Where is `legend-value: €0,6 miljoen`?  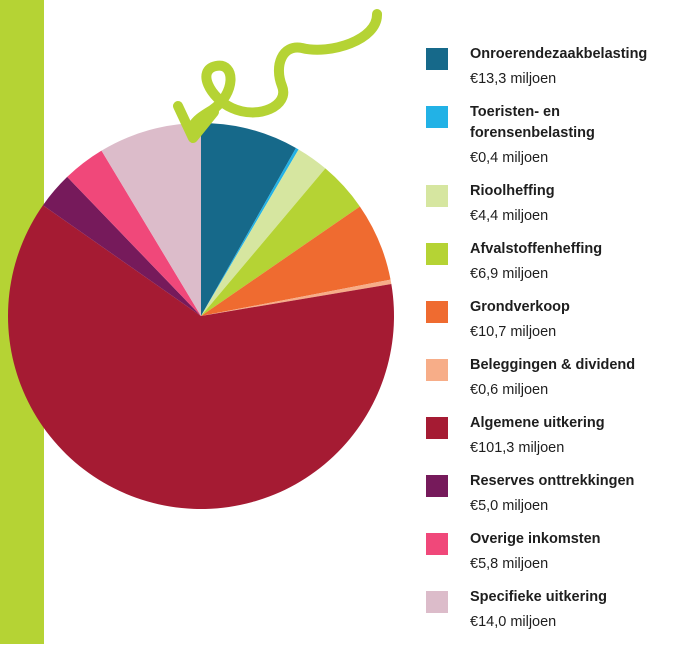 legend-value: €0,6 miljoen is located at coordinates (509, 390).